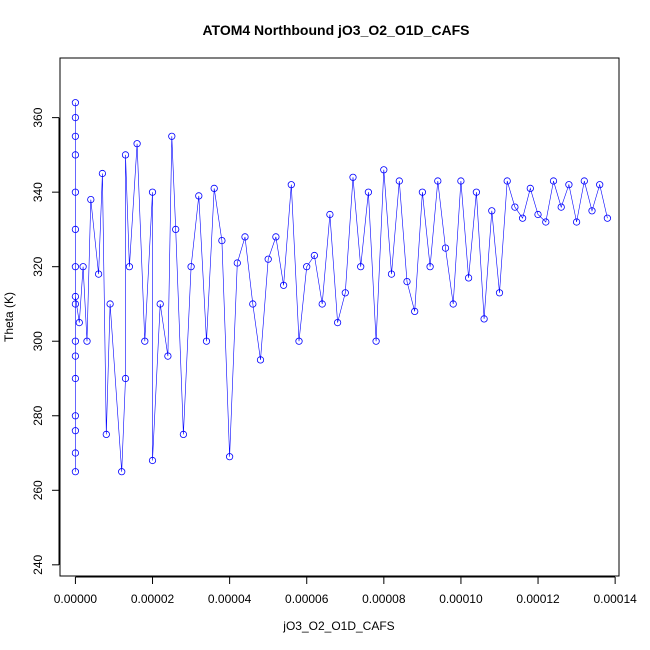  What do you see at coordinates (45, 341) in the screenshot?
I see `y-axis: 240 260 280 300 320 340 360` at bounding box center [45, 341].